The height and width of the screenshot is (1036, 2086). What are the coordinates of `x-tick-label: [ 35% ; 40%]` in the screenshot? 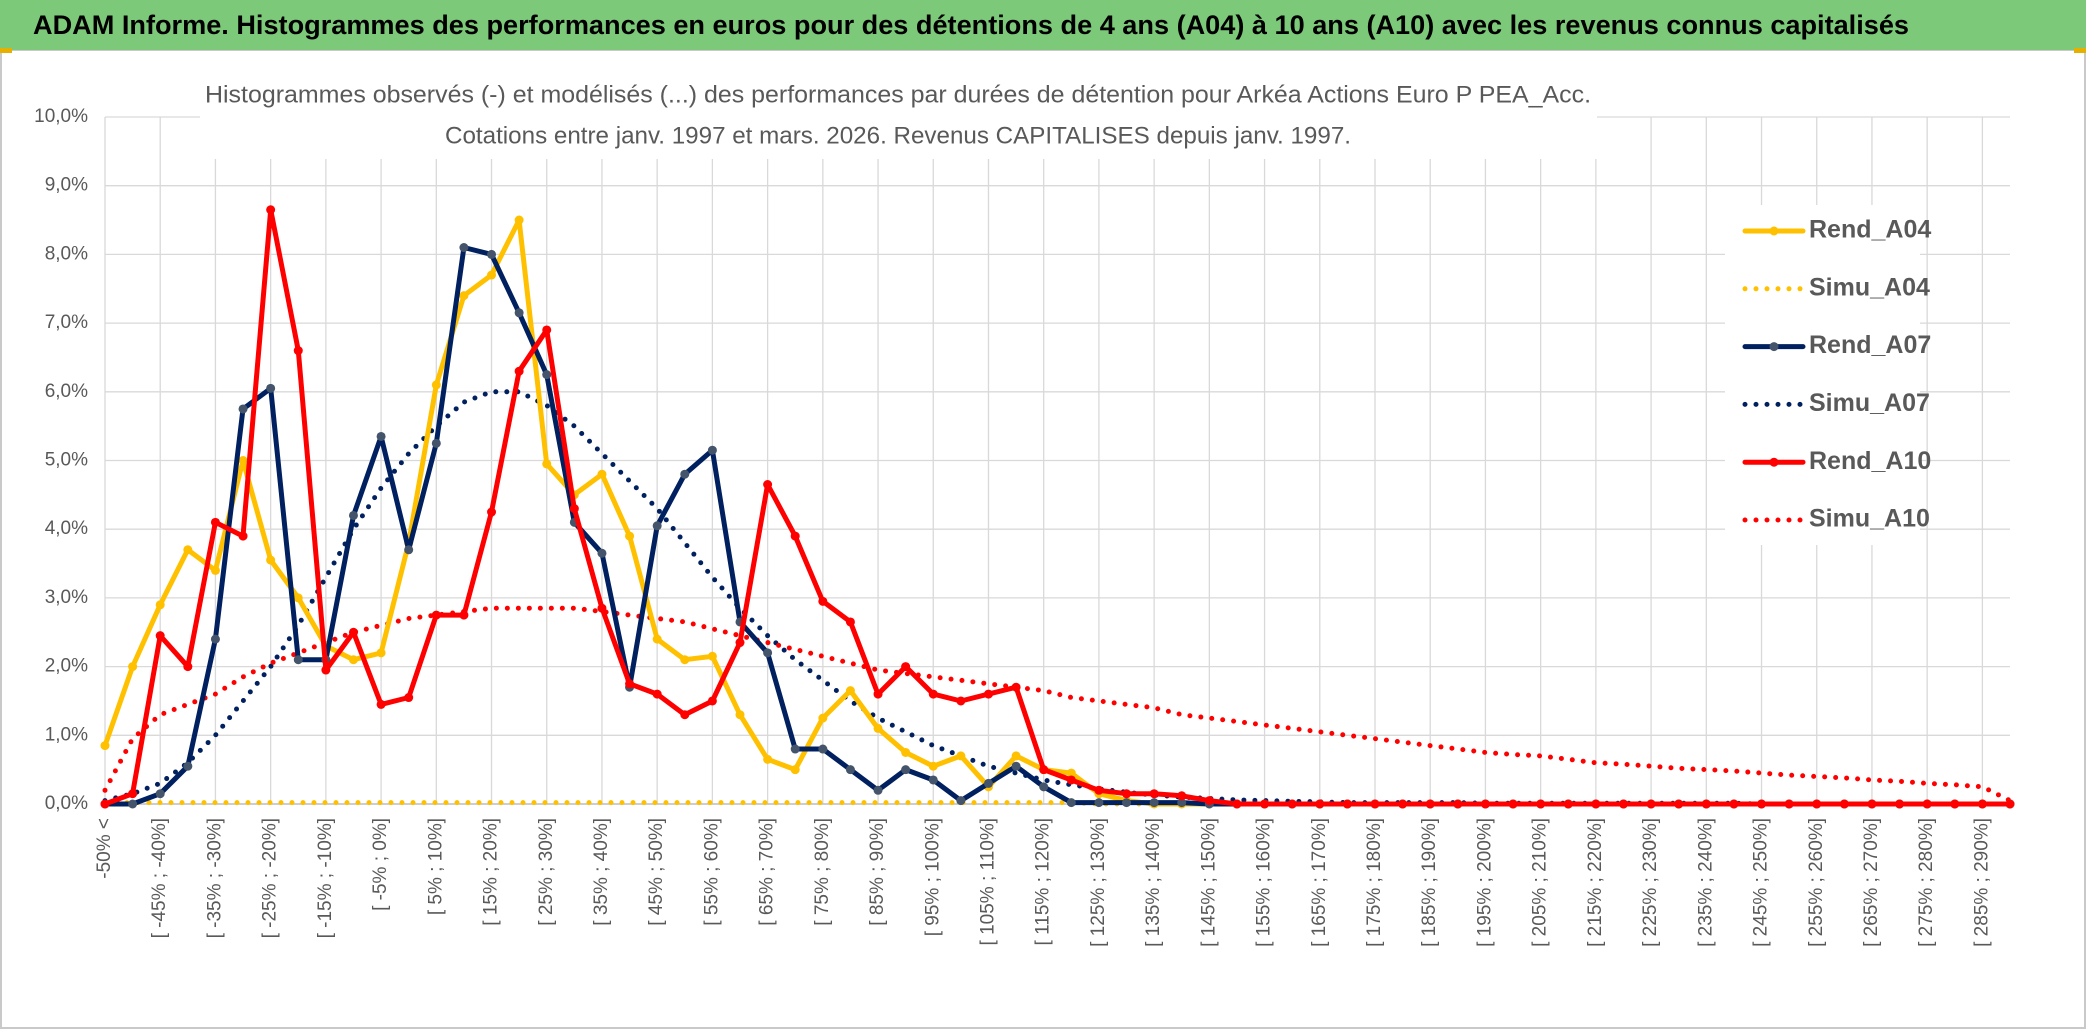 It's located at (601, 872).